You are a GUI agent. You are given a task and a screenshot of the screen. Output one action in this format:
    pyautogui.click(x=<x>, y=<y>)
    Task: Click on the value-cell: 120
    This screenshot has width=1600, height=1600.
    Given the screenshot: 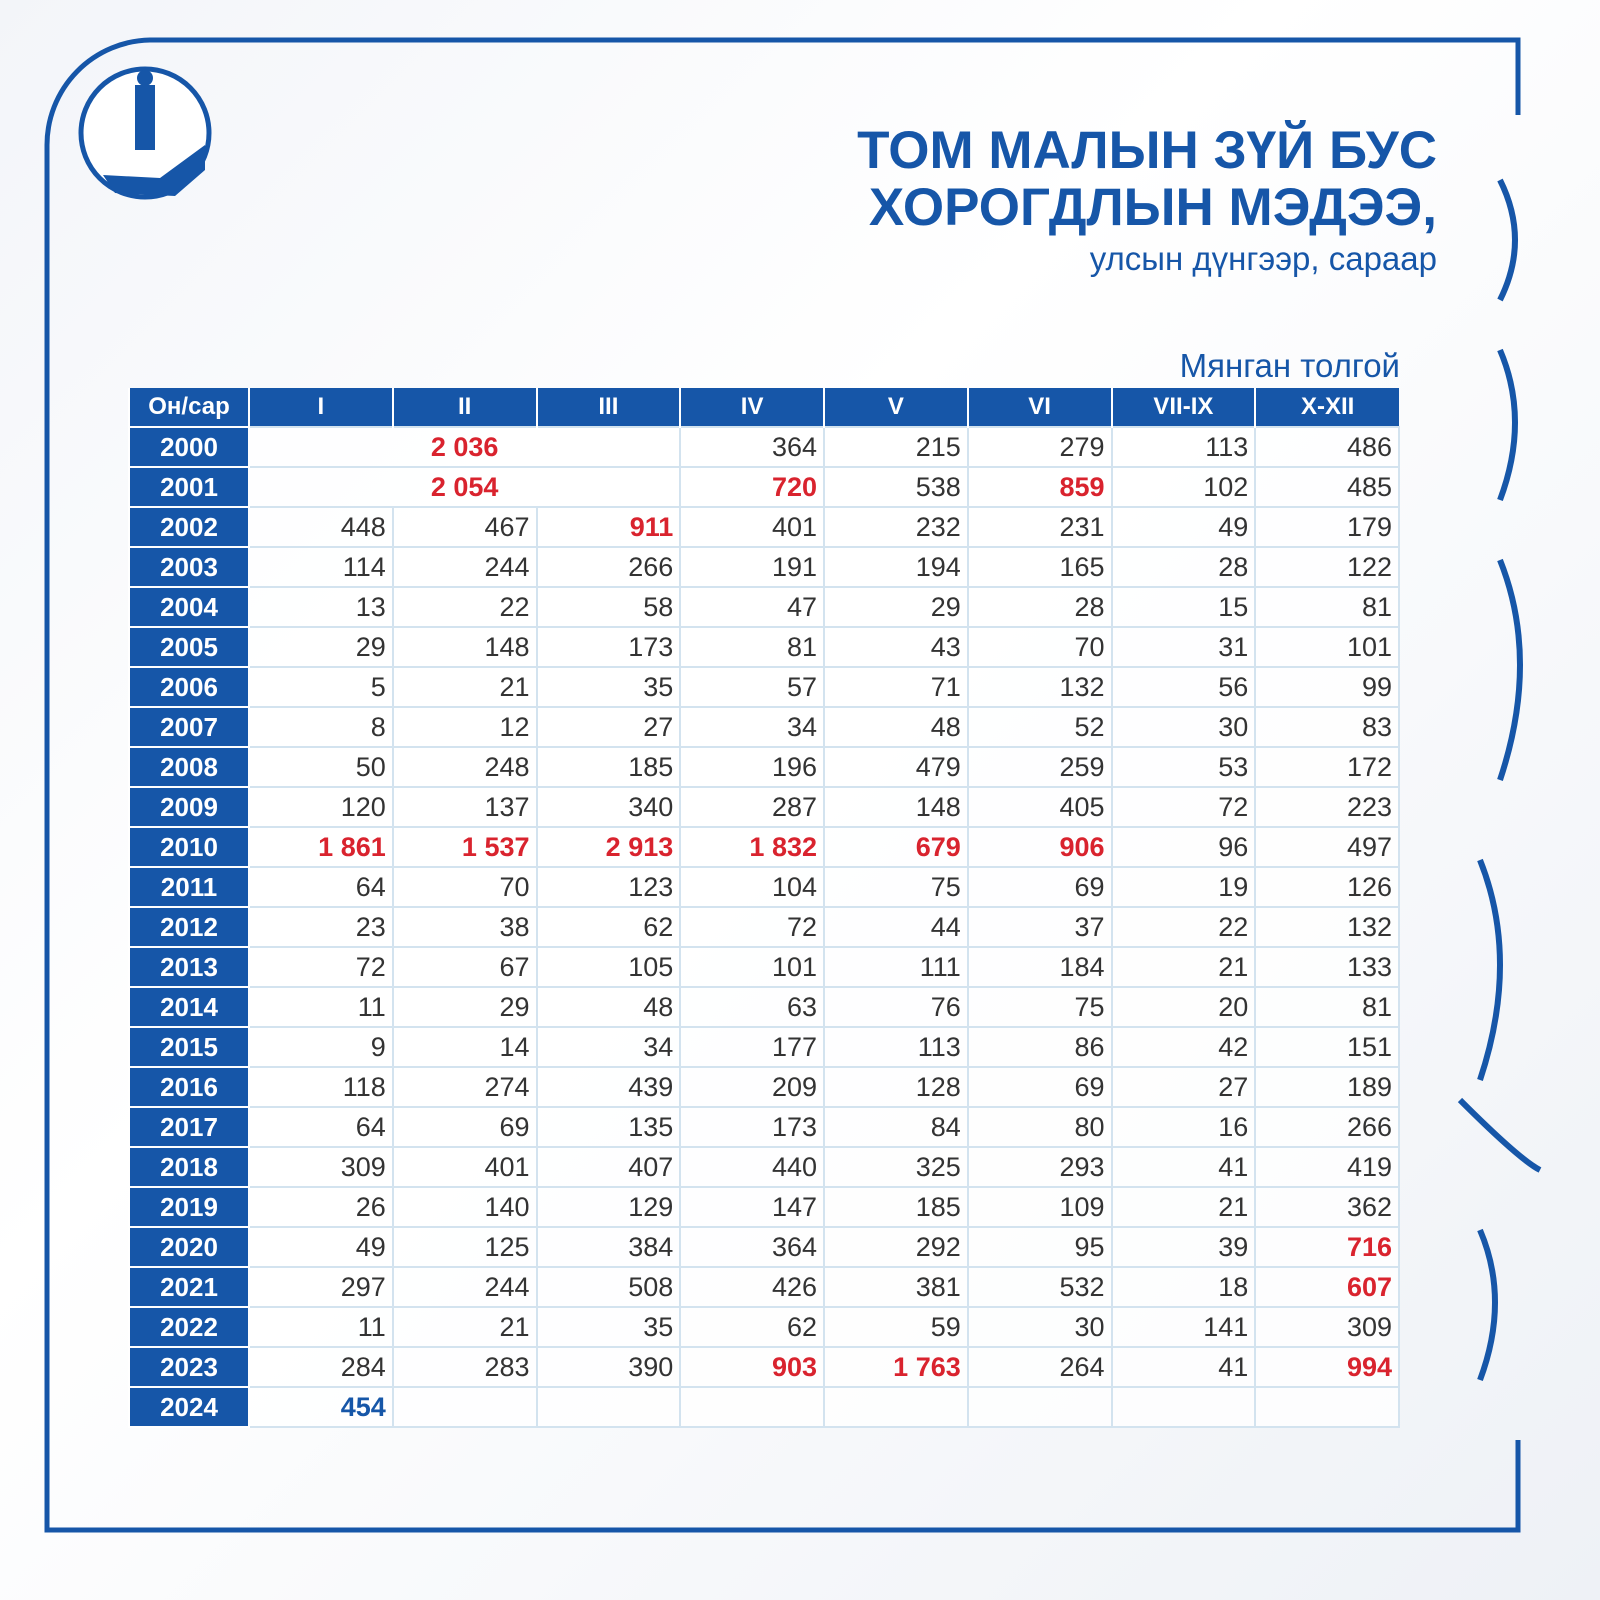 What is the action you would take?
    pyautogui.click(x=321, y=807)
    